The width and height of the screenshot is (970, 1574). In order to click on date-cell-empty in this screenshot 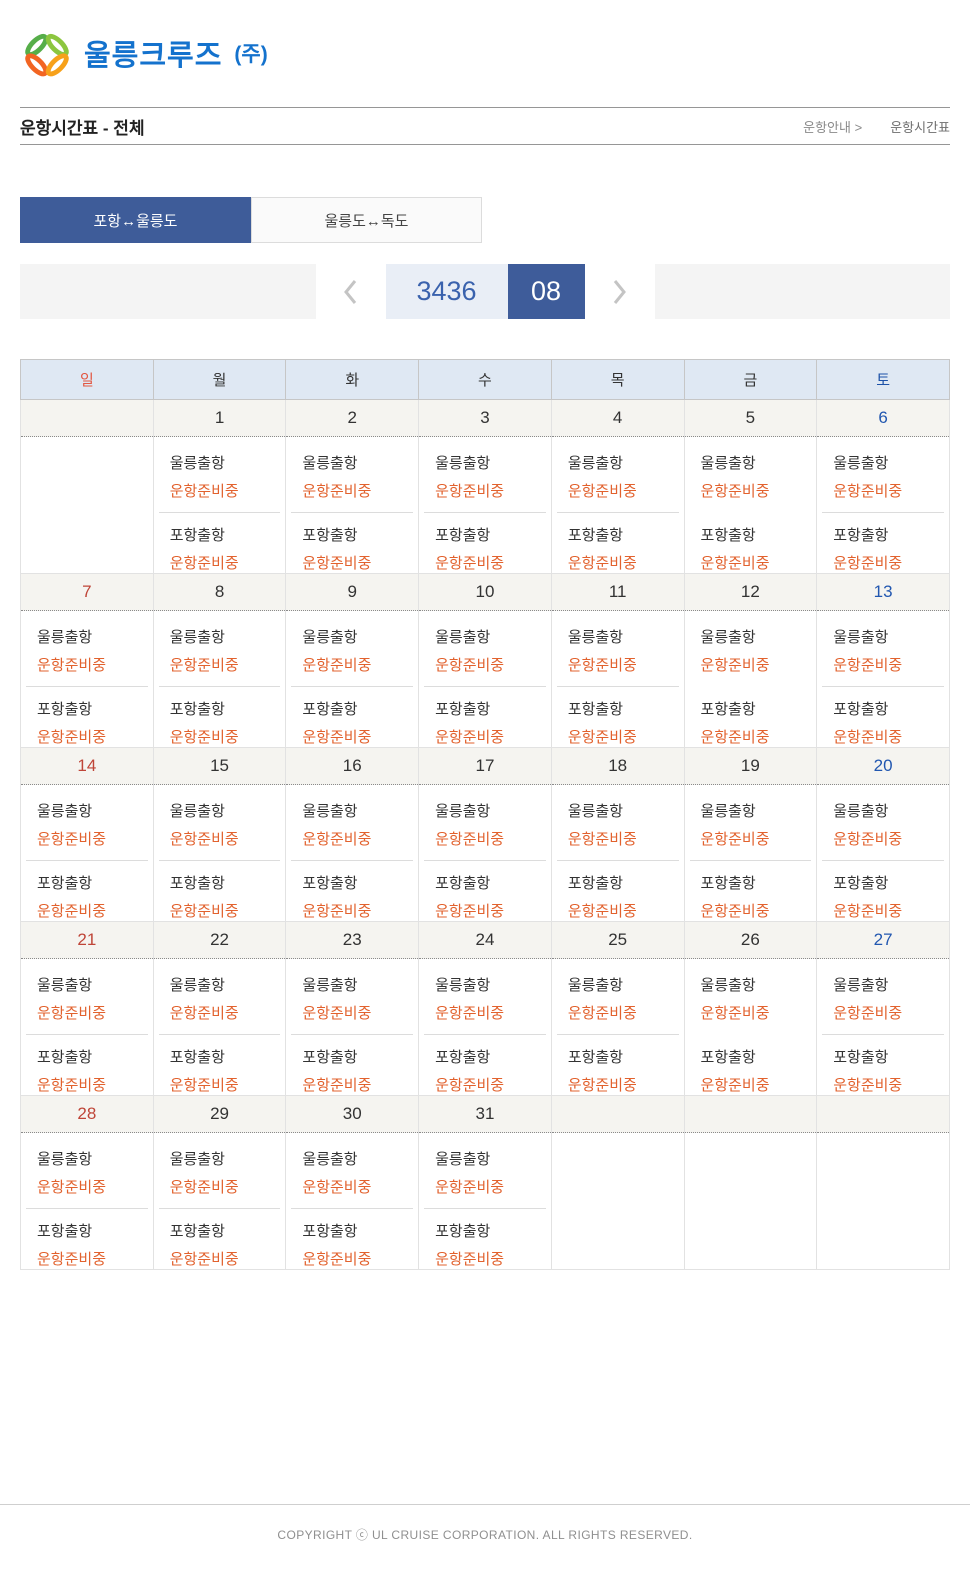, I will do `click(87, 418)`.